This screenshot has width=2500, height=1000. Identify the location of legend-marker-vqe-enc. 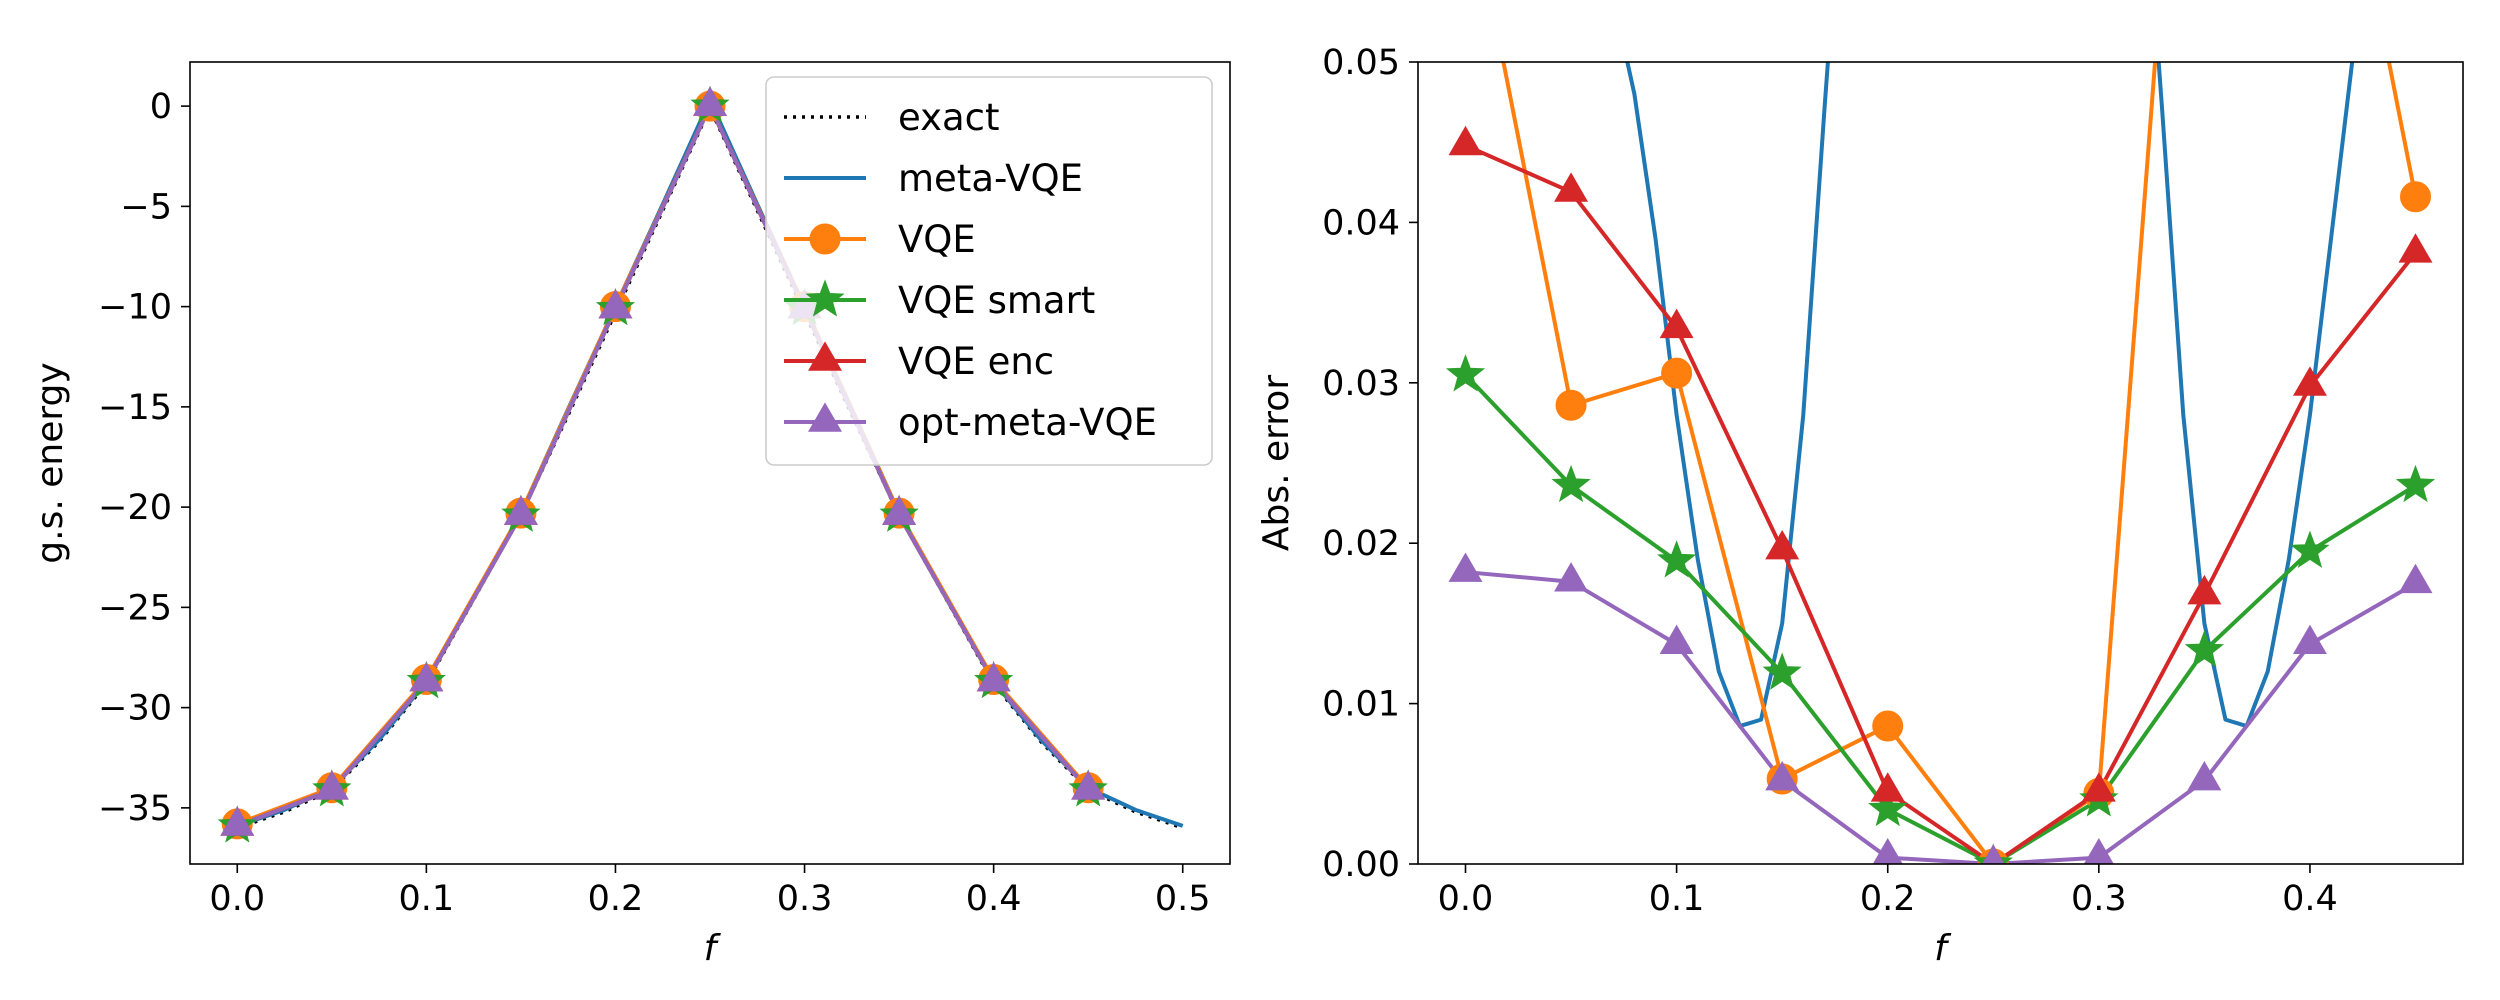
(825, 356).